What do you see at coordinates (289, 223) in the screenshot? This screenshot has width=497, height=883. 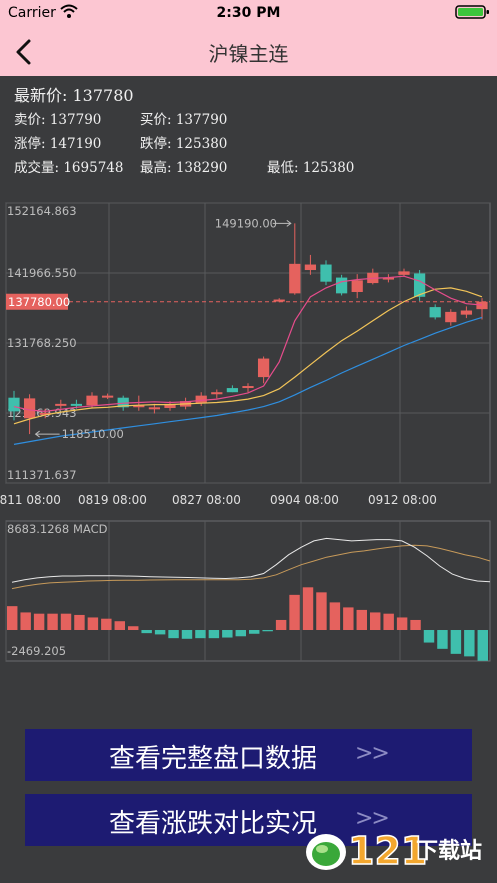 I see `max-price-arrowhead` at bounding box center [289, 223].